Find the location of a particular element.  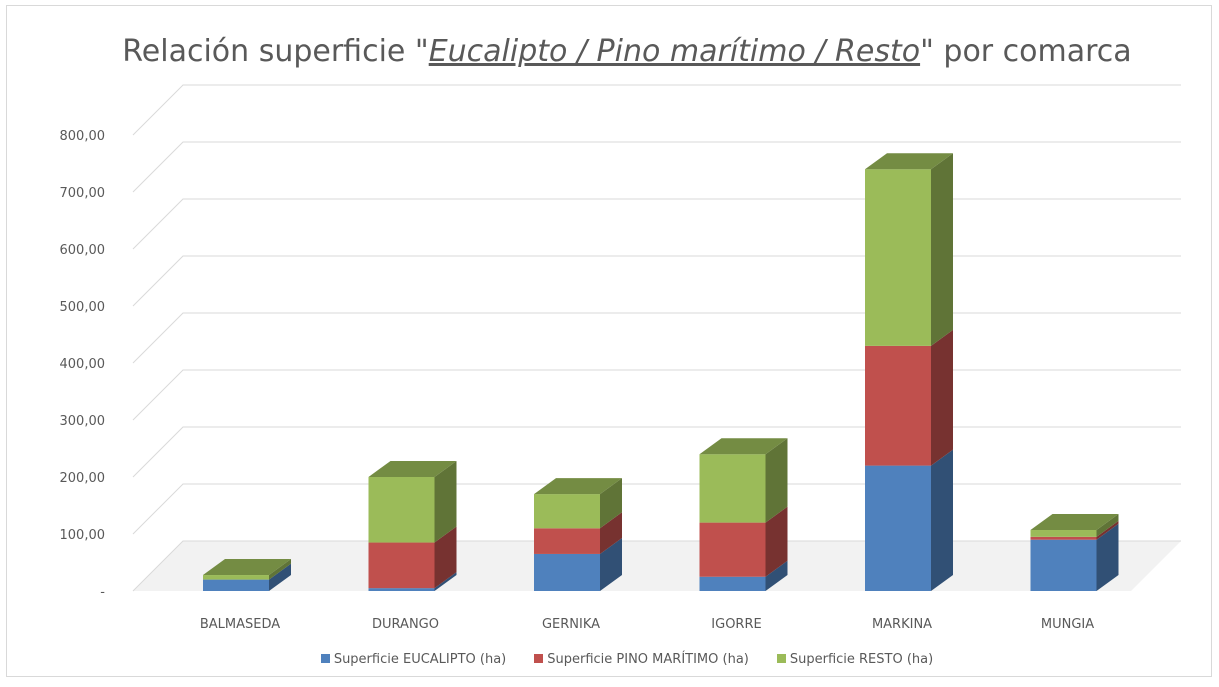

x-tick-label: IGORRE is located at coordinates (736, 624).